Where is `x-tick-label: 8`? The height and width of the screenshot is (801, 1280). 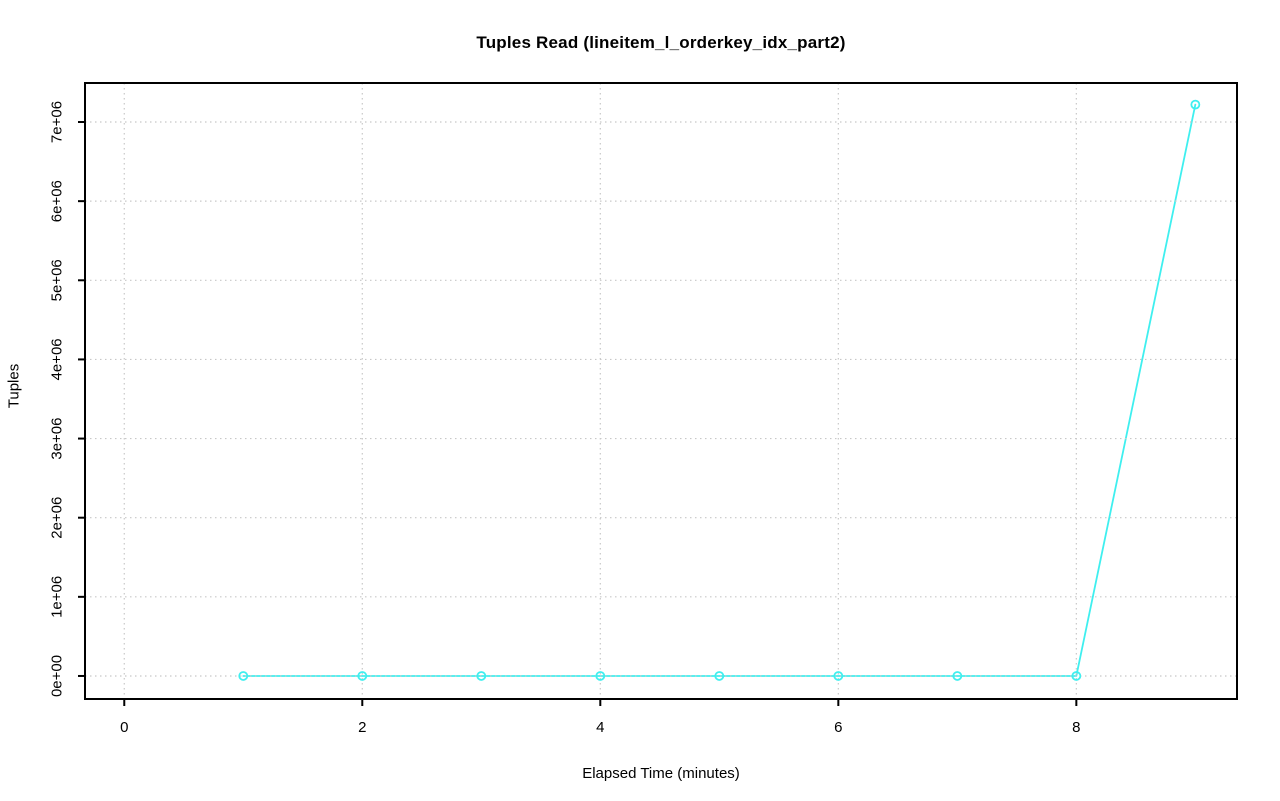 x-tick-label: 8 is located at coordinates (1076, 727).